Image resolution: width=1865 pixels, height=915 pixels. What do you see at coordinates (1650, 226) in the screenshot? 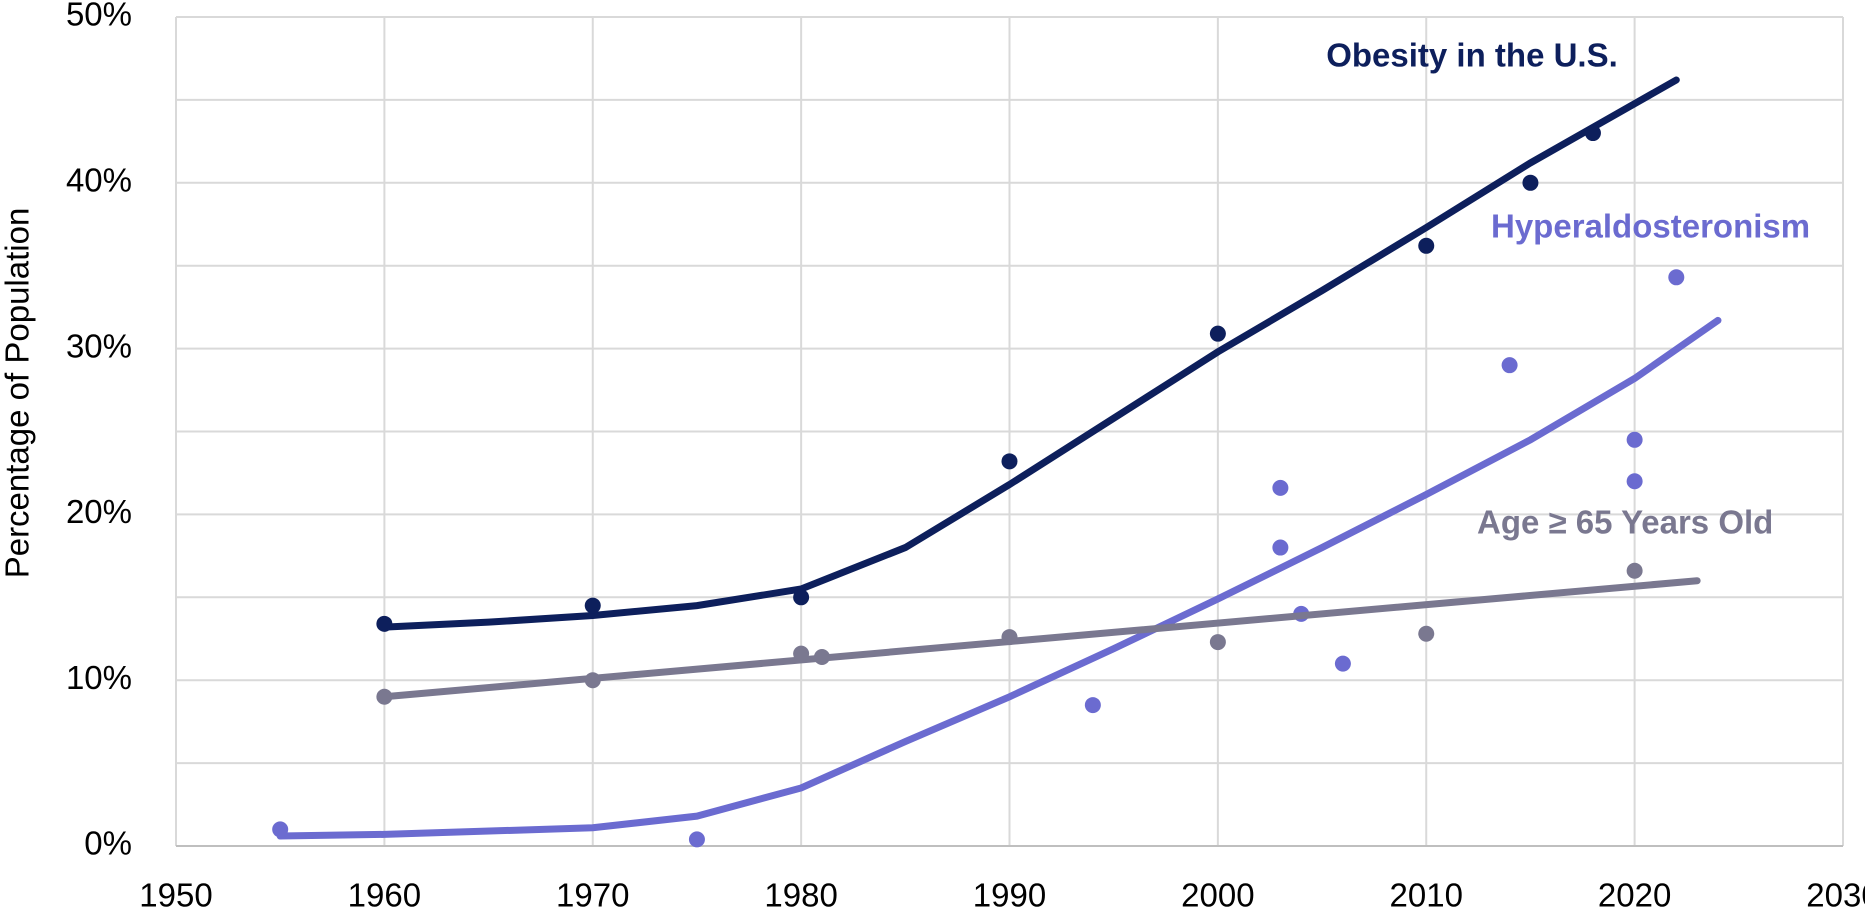
I see `series-label: Hyperaldosteronism` at bounding box center [1650, 226].